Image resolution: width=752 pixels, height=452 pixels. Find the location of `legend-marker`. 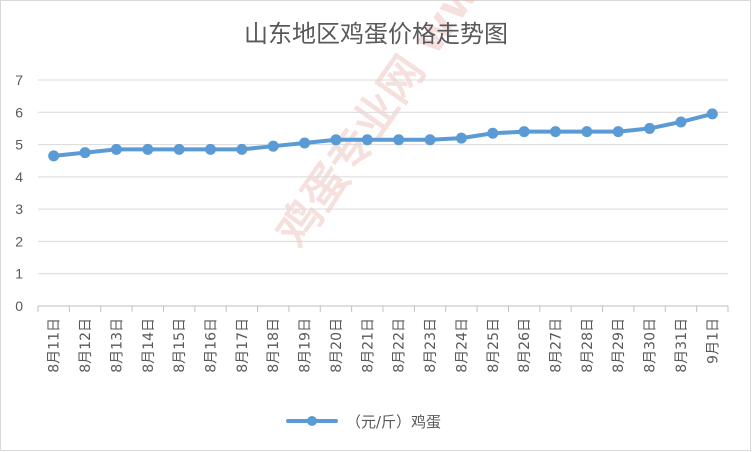

legend-marker is located at coordinates (312, 421).